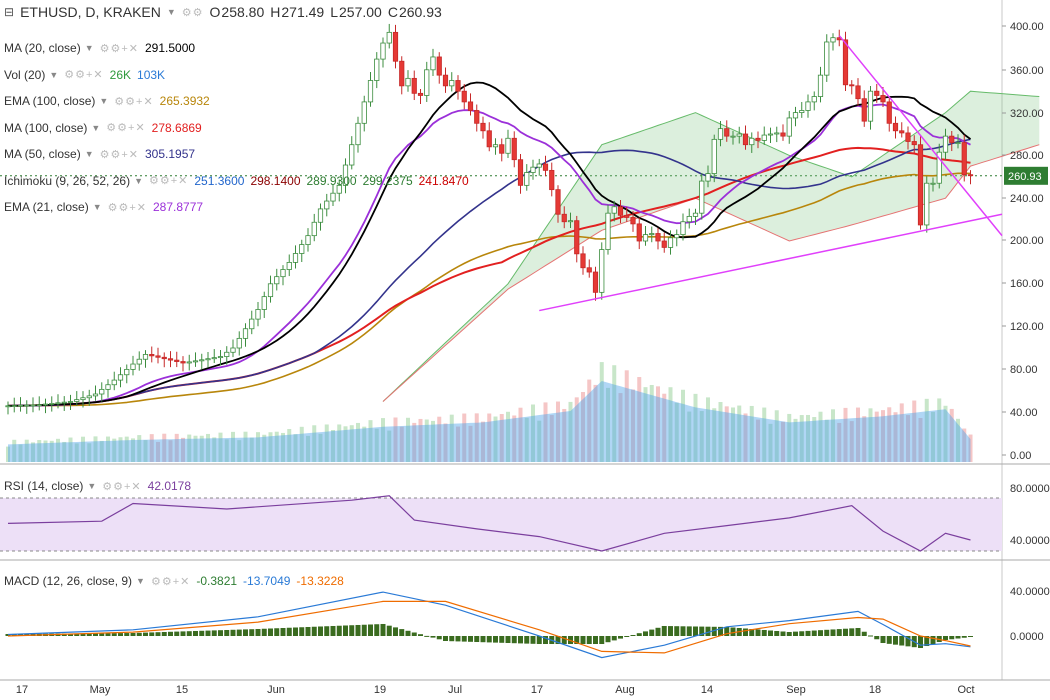 Image resolution: width=1050 pixels, height=700 pixels. What do you see at coordinates (42, 48) in the screenshot?
I see `indicator-name: MA (20, close)` at bounding box center [42, 48].